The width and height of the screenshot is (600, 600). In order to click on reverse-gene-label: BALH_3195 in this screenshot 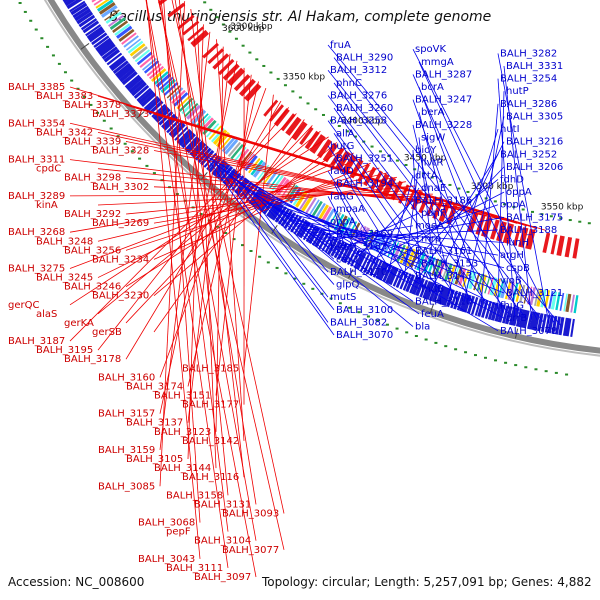, I will do `click(64, 350)`.